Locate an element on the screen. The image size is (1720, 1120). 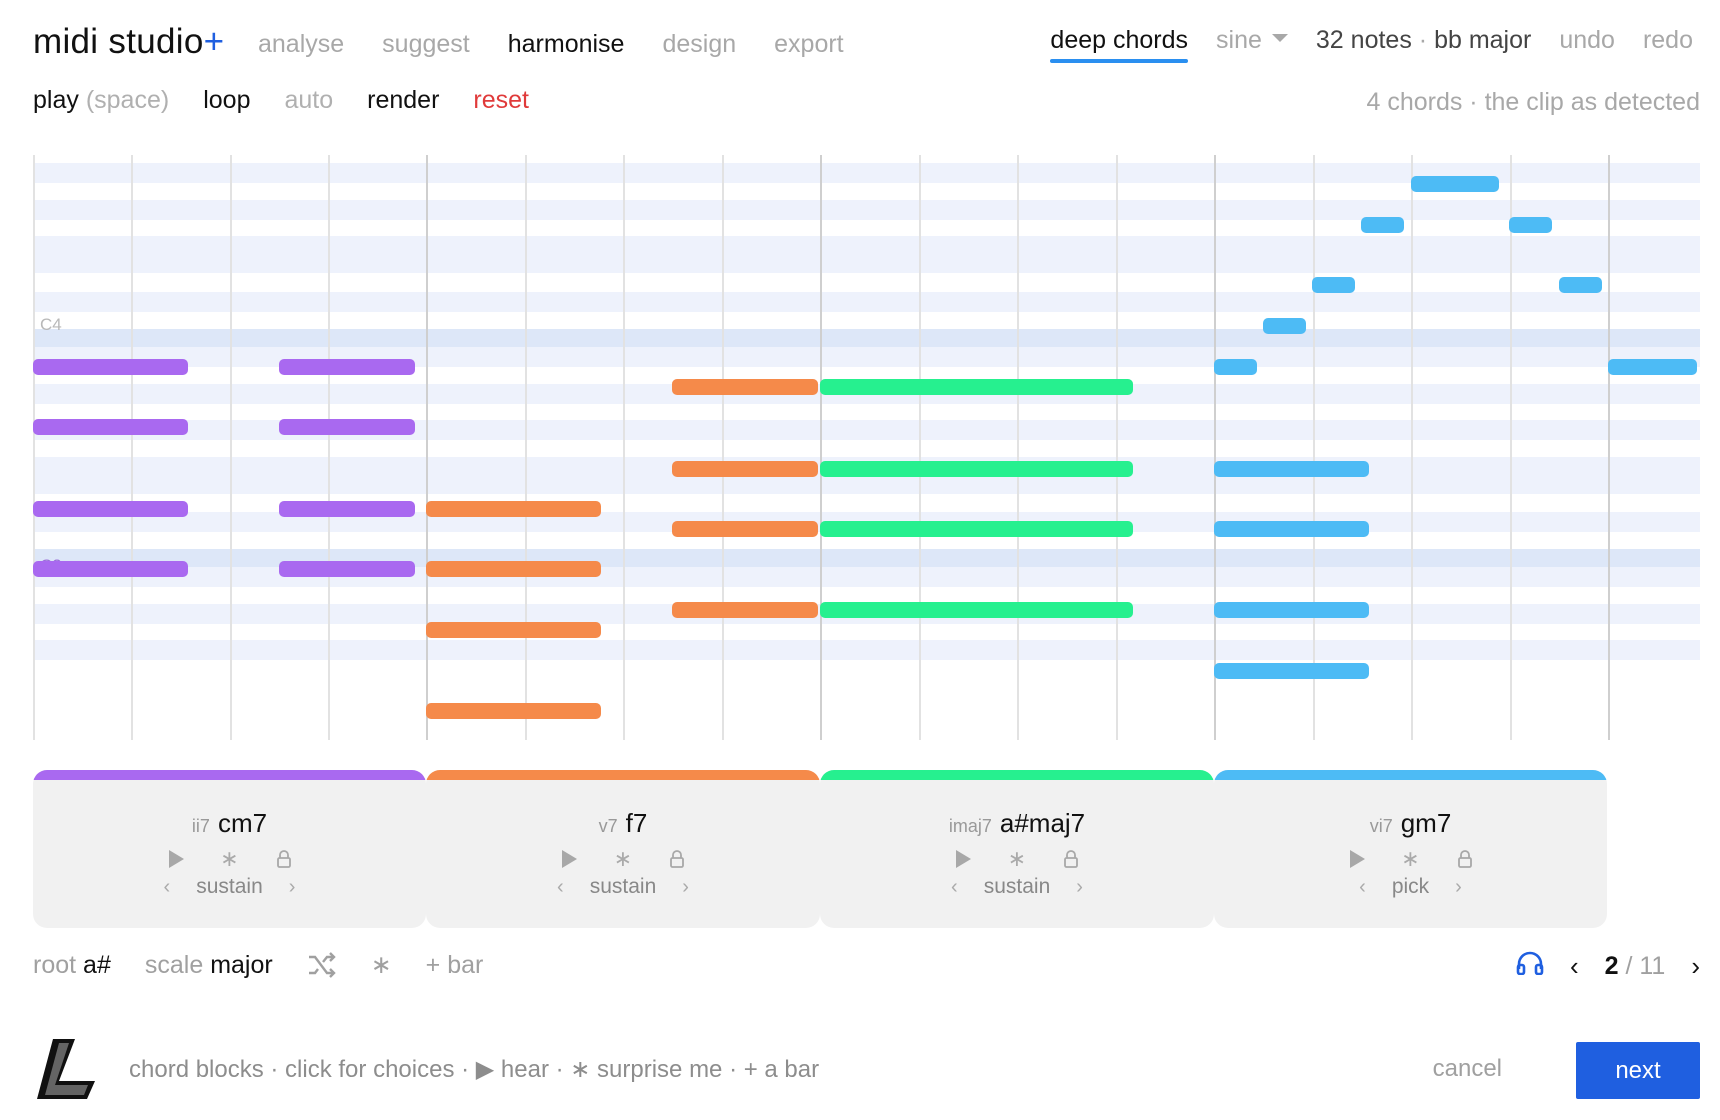
play-button: play (space) is located at coordinates (101, 100).